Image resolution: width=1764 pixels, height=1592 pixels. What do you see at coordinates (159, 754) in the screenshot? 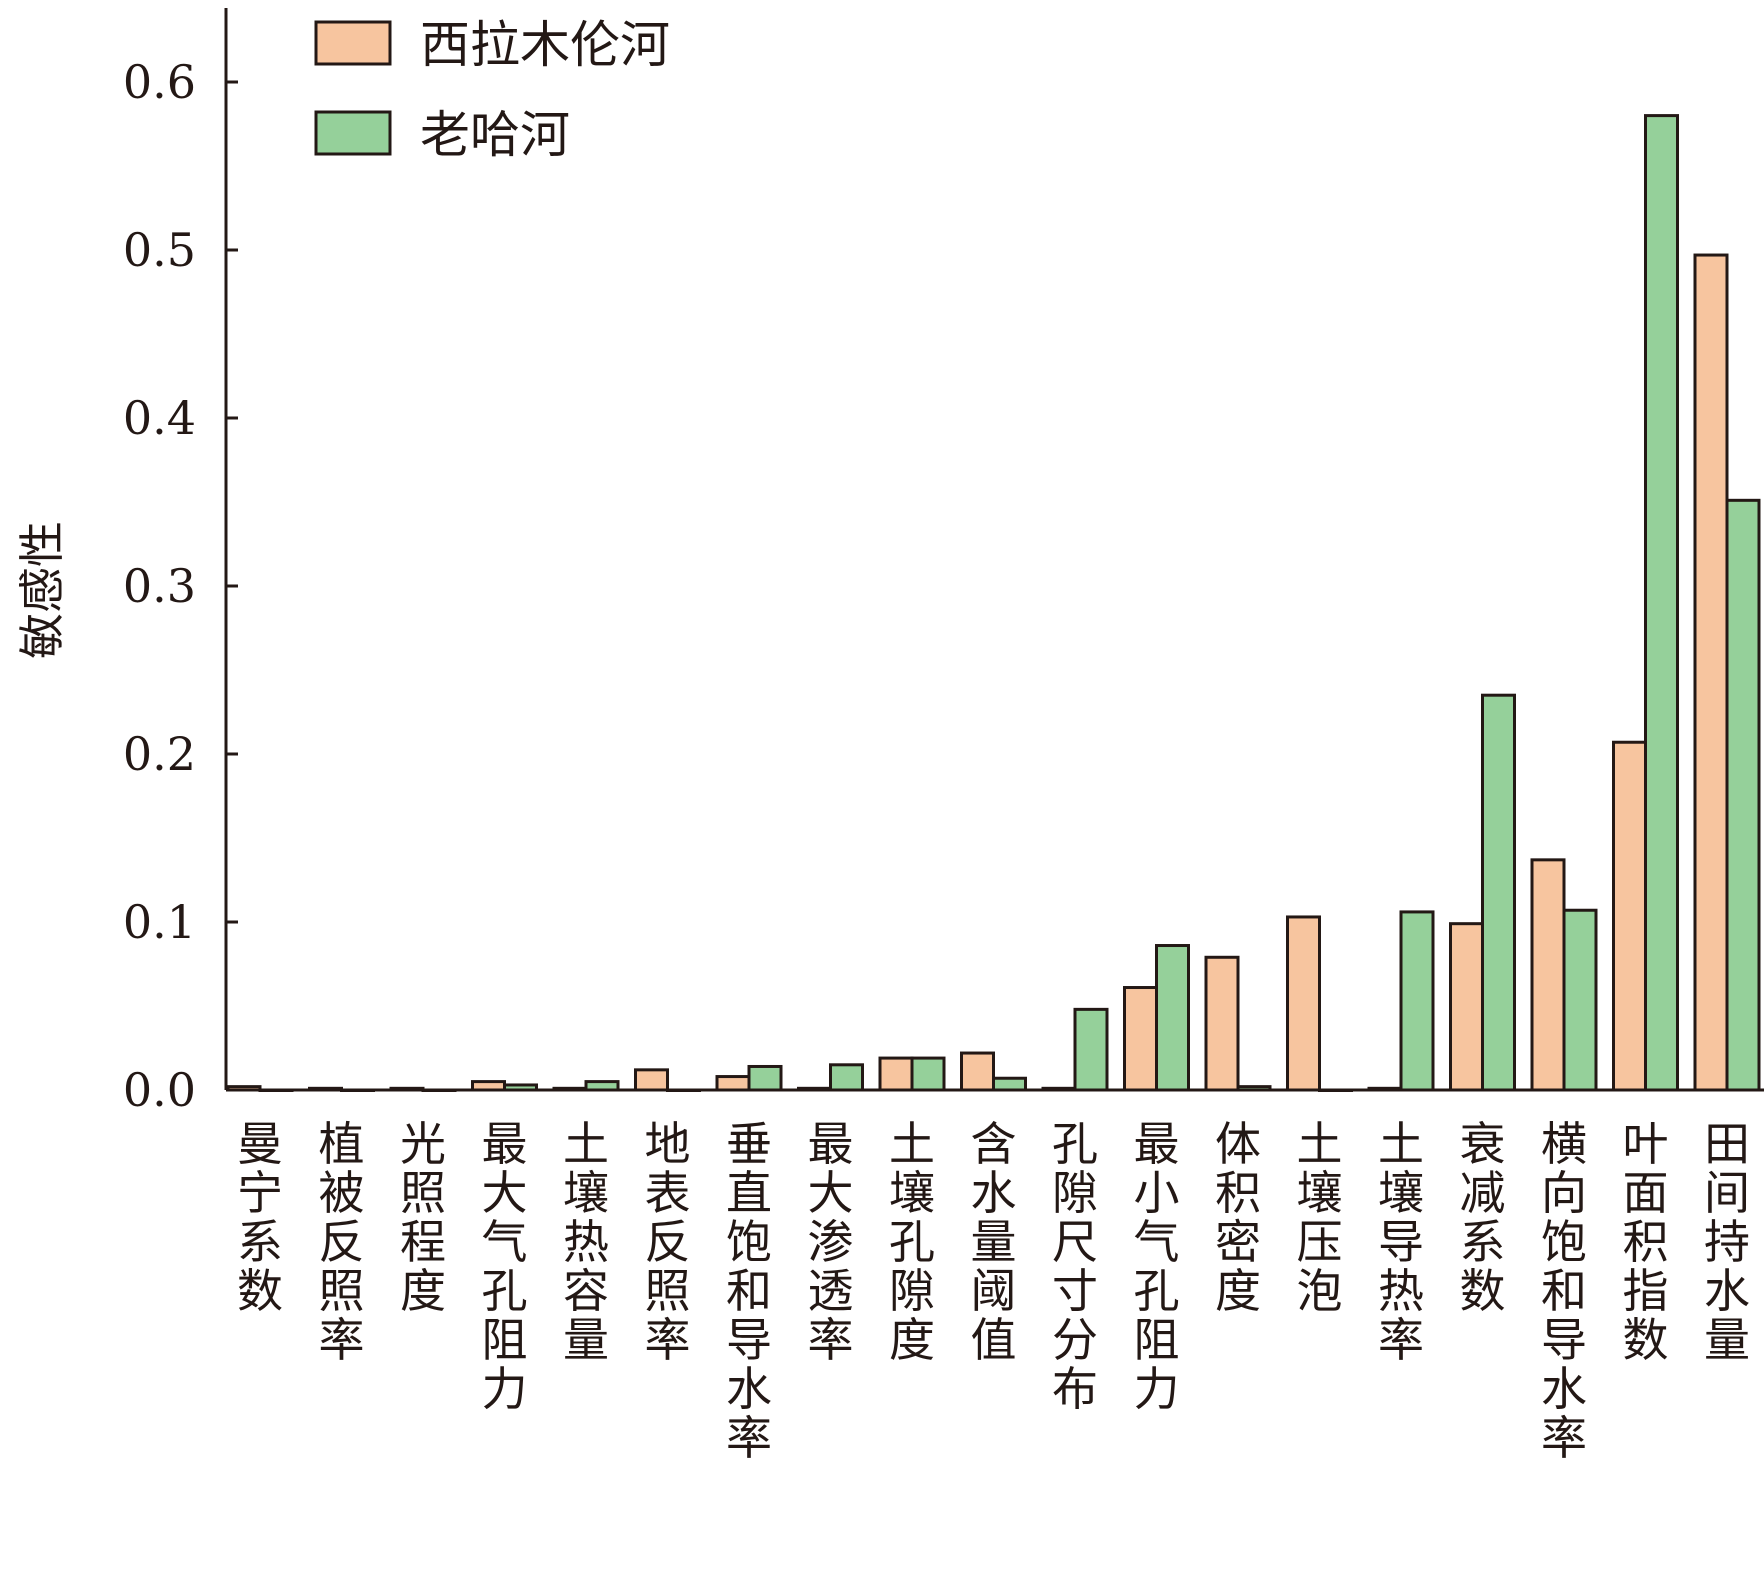
I see `y-tick-label: 0.2` at bounding box center [159, 754].